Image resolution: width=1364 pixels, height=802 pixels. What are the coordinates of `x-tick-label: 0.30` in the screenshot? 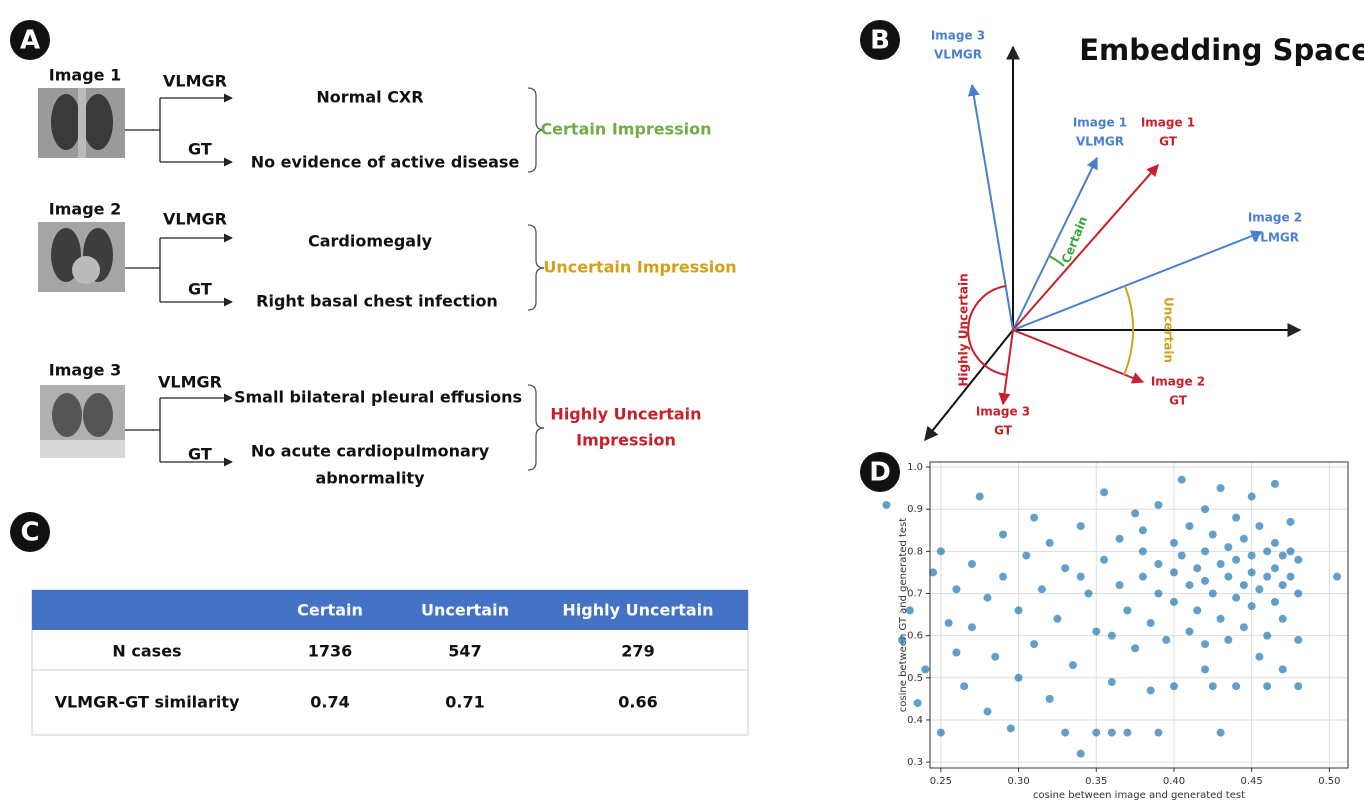 It's located at (1018, 781).